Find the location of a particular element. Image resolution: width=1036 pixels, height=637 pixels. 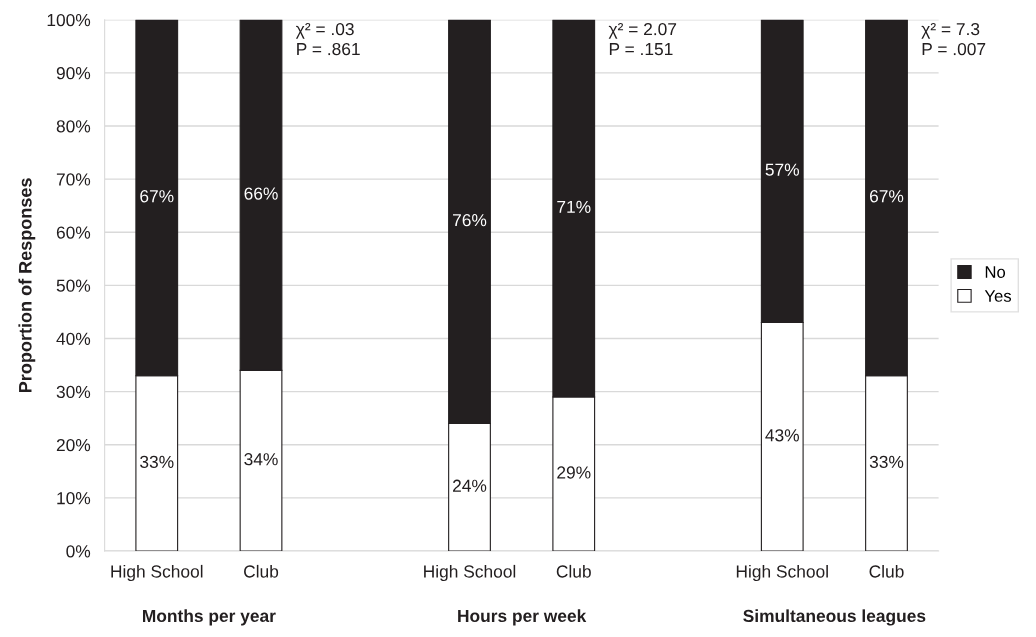

y-tick-label: 100% is located at coordinates (69, 20).